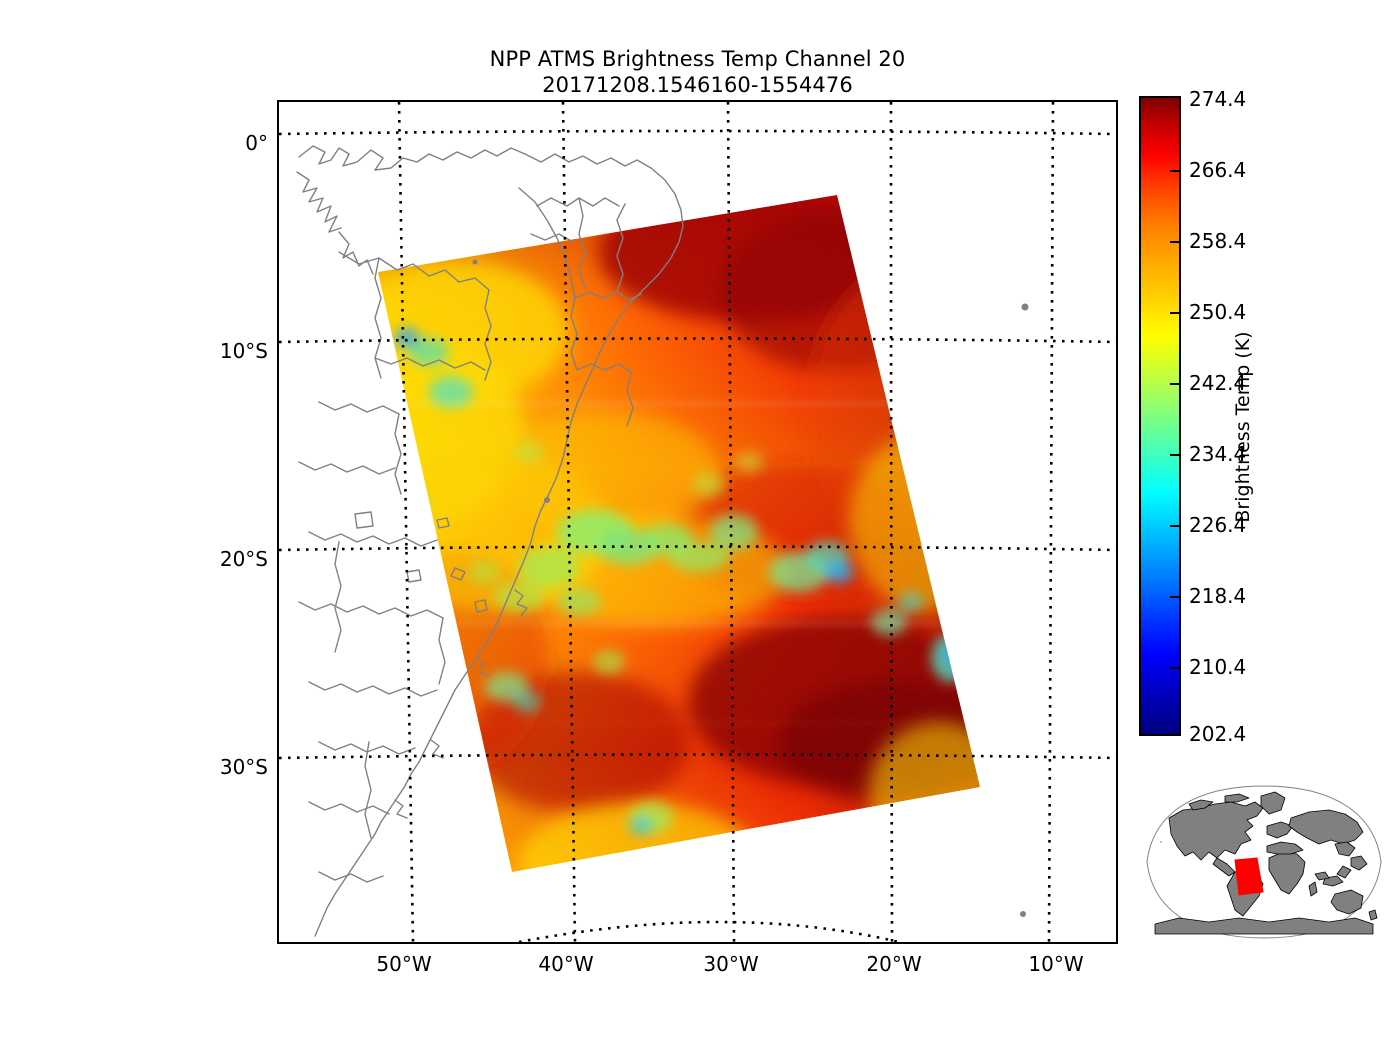  I want to click on colorbar-gradient, so click(1160, 416).